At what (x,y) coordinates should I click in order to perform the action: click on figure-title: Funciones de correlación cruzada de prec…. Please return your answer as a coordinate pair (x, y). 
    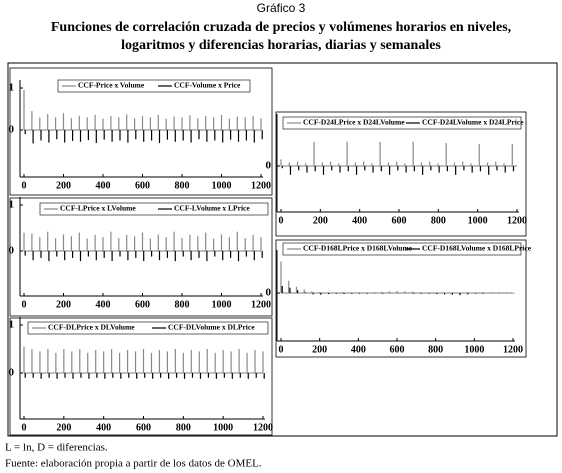
    Looking at the image, I should click on (281, 27).